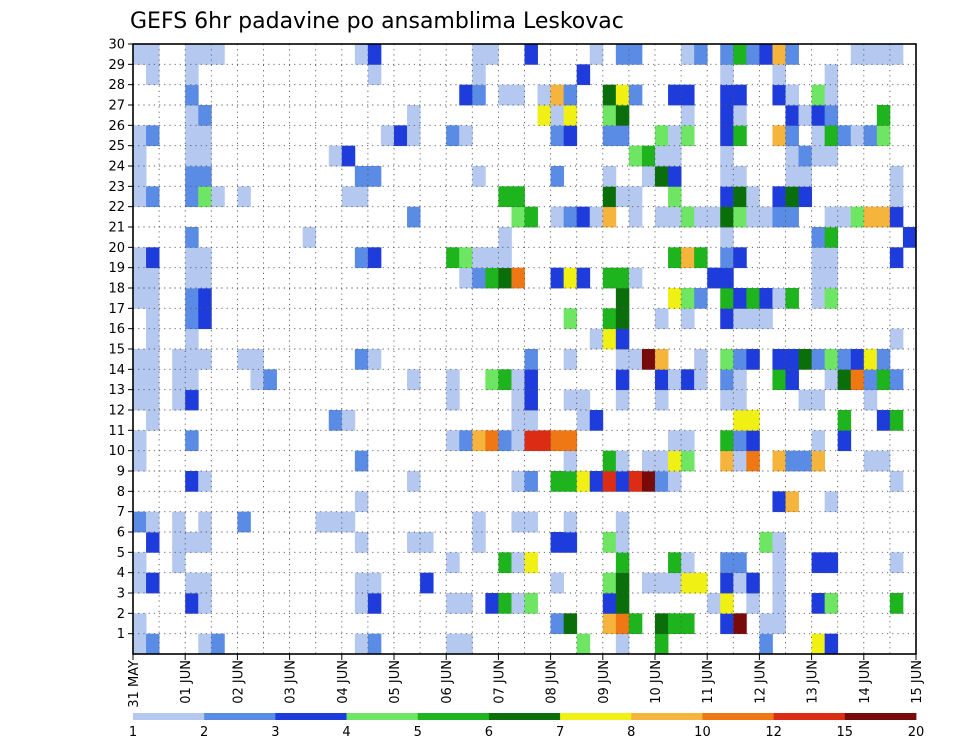 The height and width of the screenshot is (742, 960). I want to click on y-tick-label: 1, so click(121, 634).